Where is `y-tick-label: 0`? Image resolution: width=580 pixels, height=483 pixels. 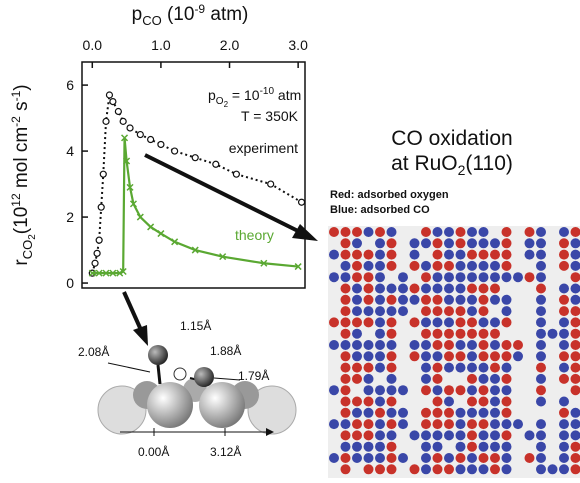 y-tick-label: 0 is located at coordinates (70, 283).